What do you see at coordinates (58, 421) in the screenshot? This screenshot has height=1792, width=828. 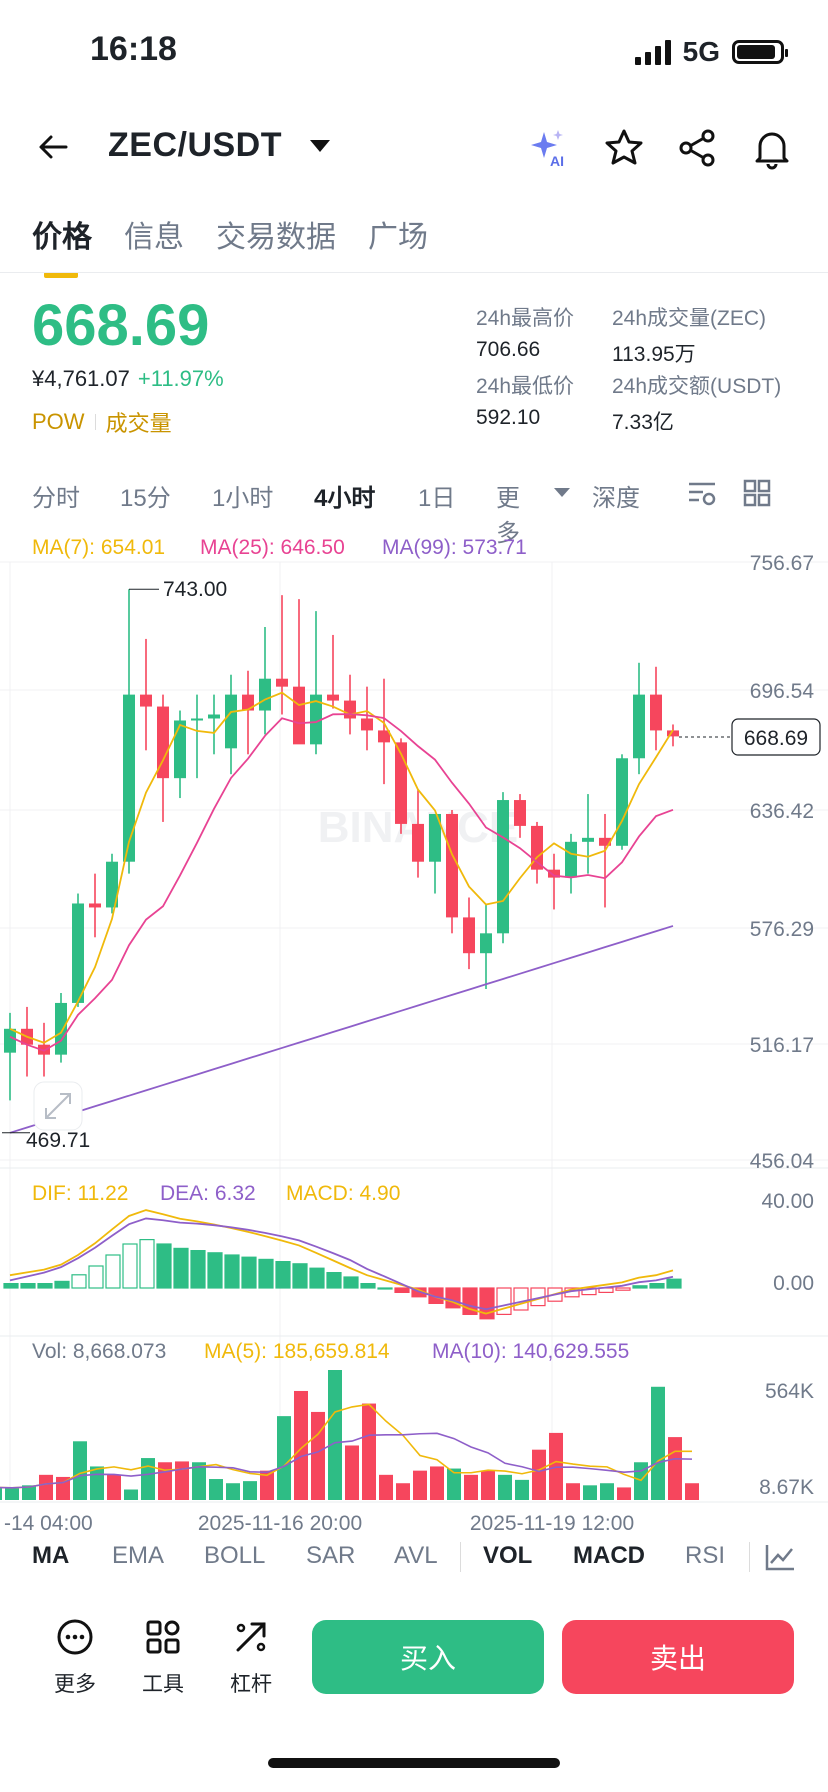 I see `tag-pow: POW` at bounding box center [58, 421].